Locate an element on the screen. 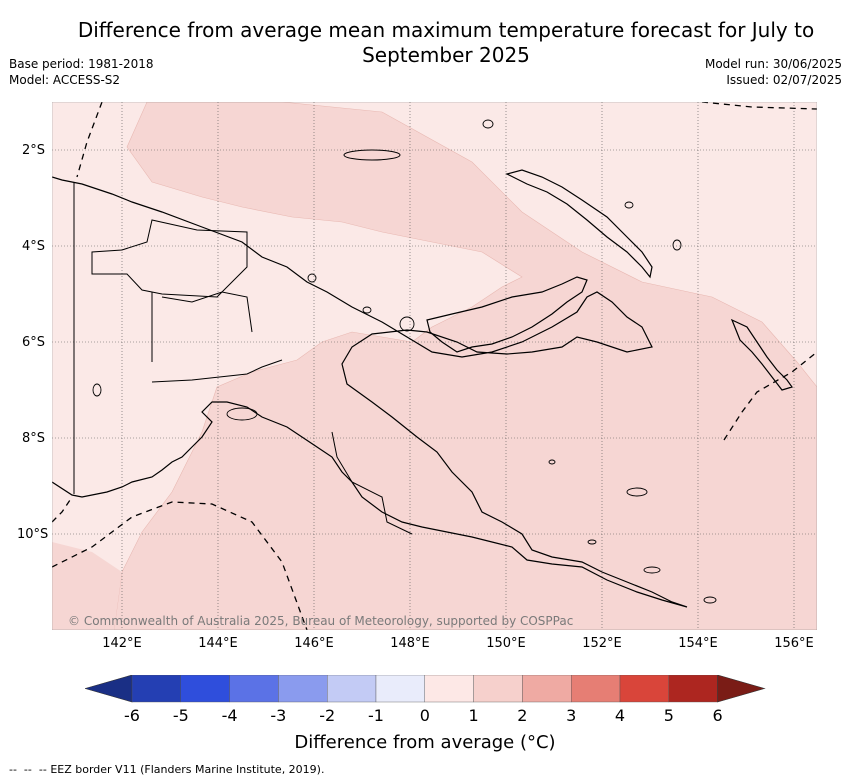  colorbar-tick-label: -4 is located at coordinates (229, 715).